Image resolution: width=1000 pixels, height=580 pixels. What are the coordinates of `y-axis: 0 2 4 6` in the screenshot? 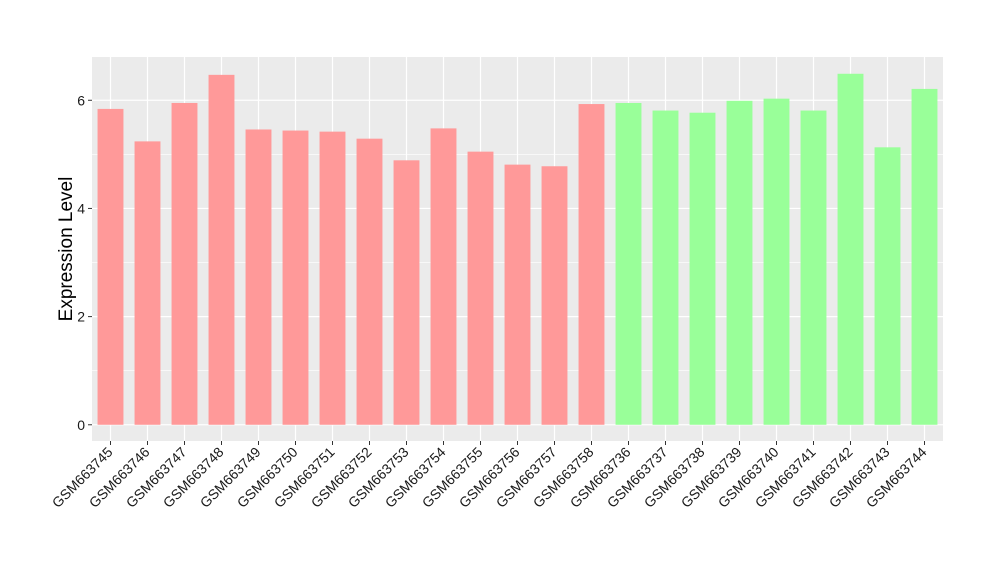 It's located at (84, 262).